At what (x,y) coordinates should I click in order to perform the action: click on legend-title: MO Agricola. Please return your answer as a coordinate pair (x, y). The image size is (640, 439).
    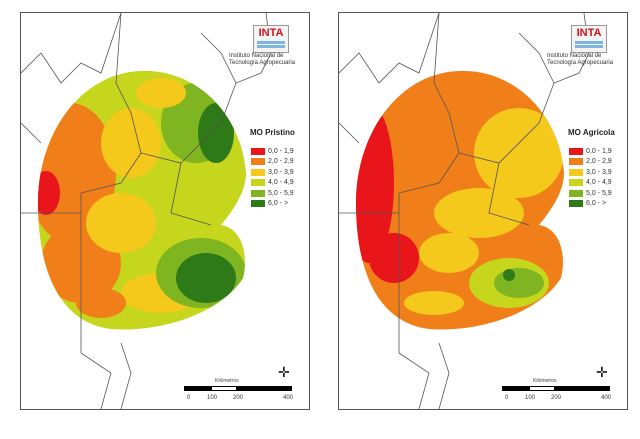
    Looking at the image, I should click on (591, 132).